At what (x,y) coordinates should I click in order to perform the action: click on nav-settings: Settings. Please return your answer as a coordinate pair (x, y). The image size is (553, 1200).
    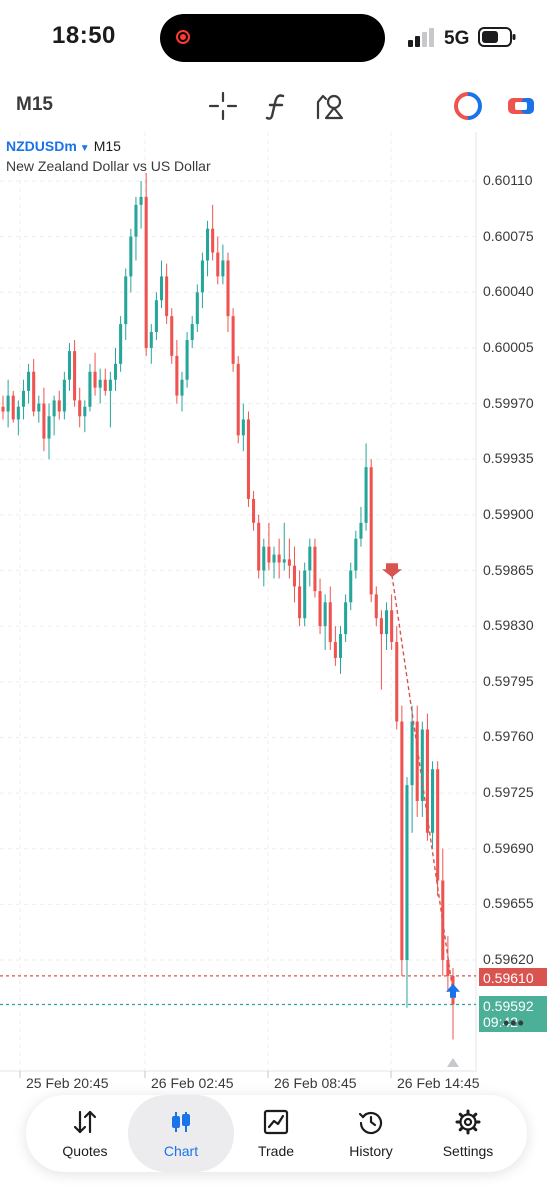
    Looking at the image, I should click on (468, 1133).